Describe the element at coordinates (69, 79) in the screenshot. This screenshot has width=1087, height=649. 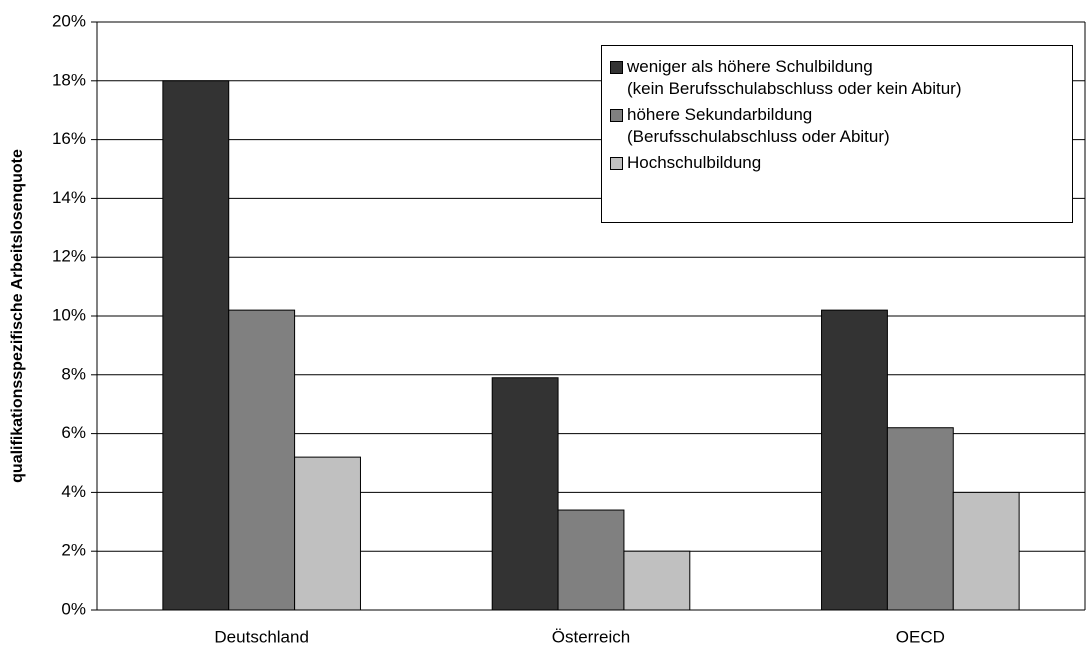
I see `y-tick-label: 18%` at that location.